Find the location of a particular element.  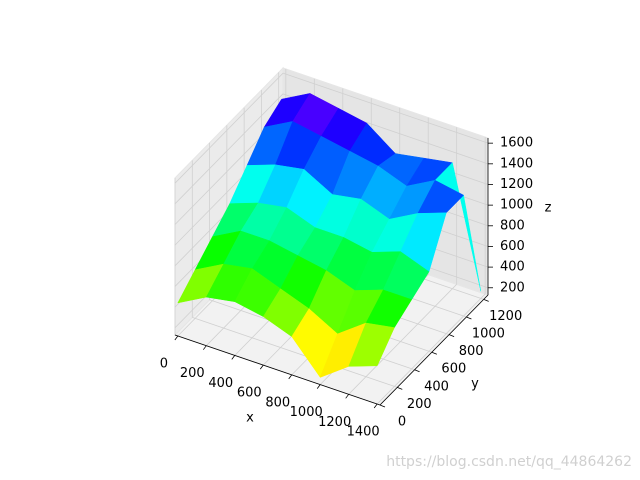

surface-patch is located at coordinates (371, 344).